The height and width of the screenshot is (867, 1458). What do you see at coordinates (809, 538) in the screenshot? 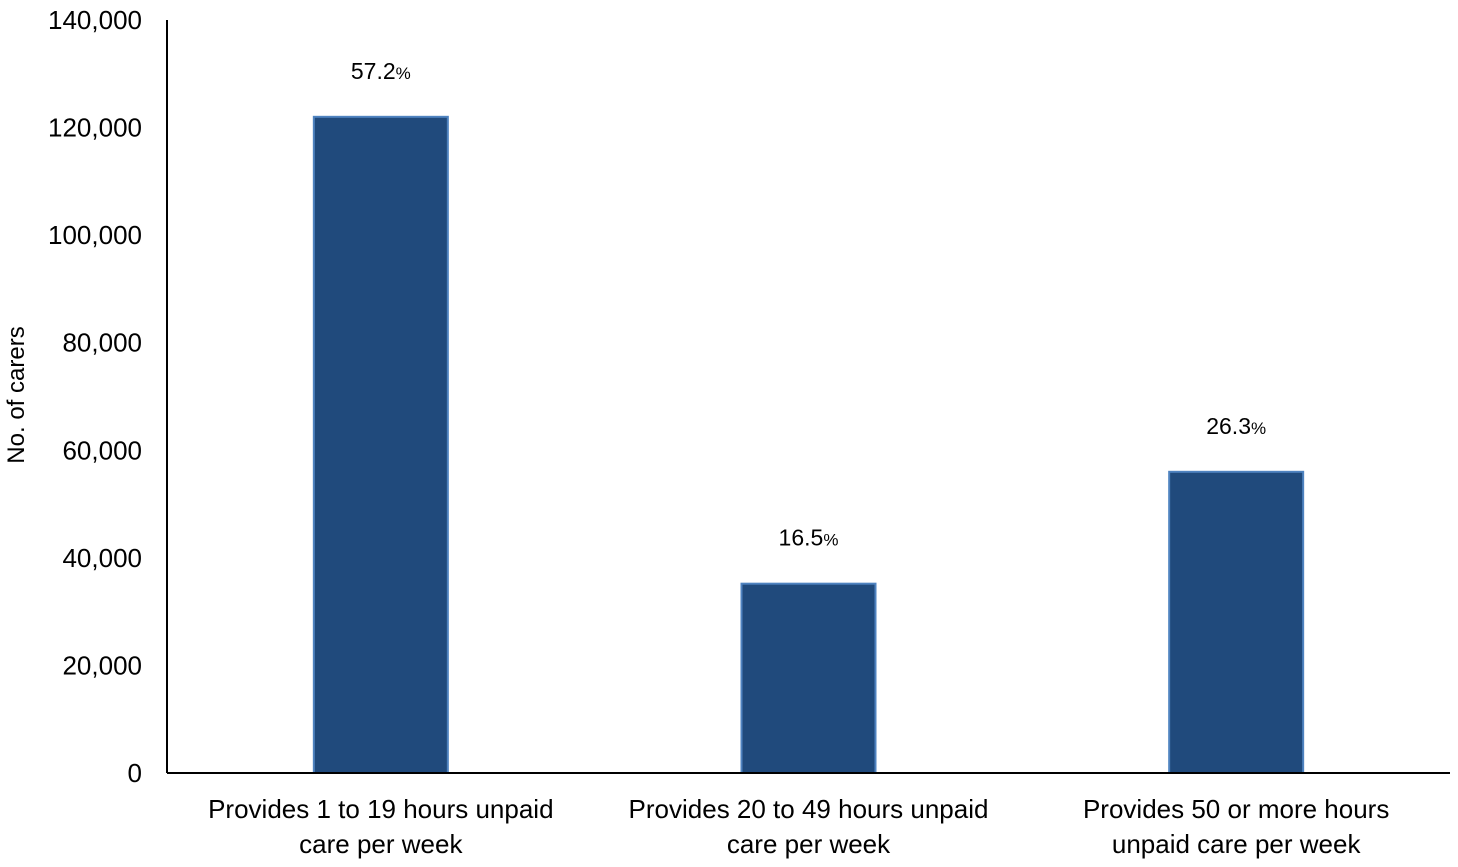
I see `data-label: 16.5%` at bounding box center [809, 538].